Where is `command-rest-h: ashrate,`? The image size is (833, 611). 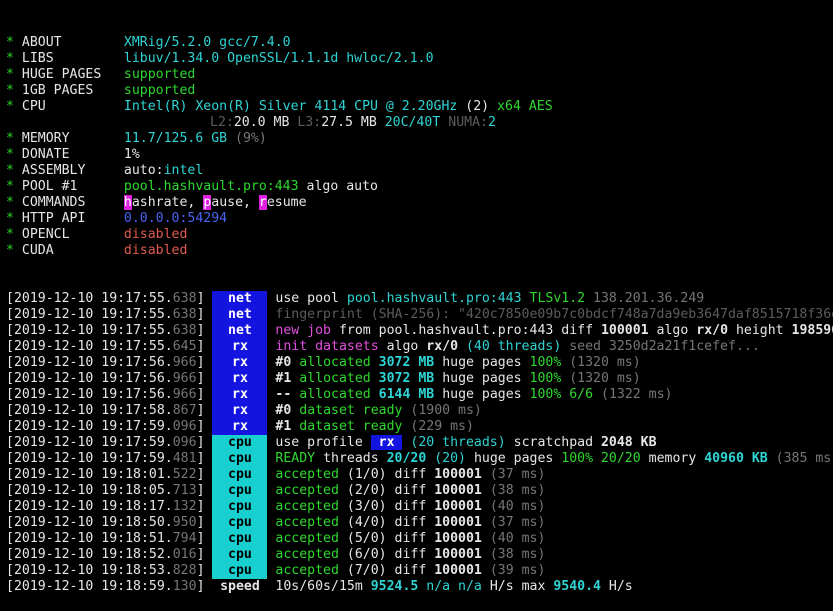
command-rest-h: ashrate, is located at coordinates (167, 202).